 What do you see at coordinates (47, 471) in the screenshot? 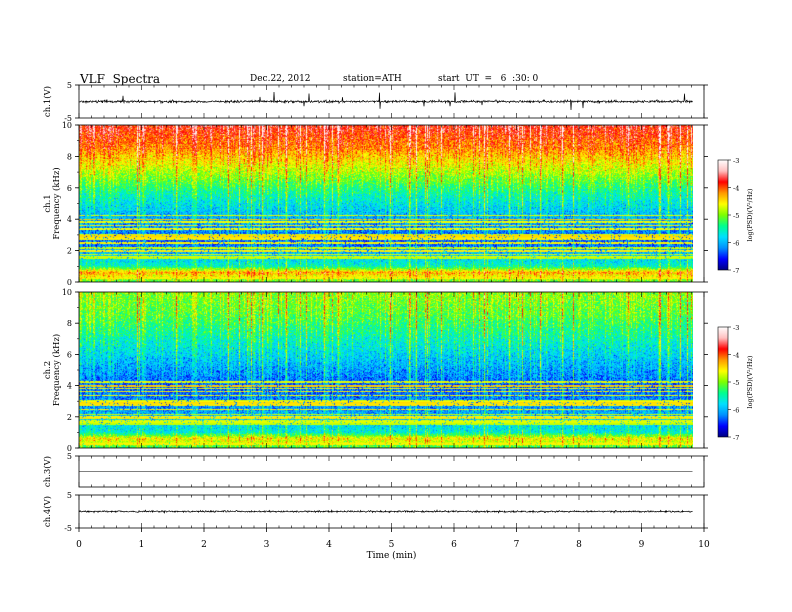
I see `y-axis-label: ch.3(V)` at bounding box center [47, 471].